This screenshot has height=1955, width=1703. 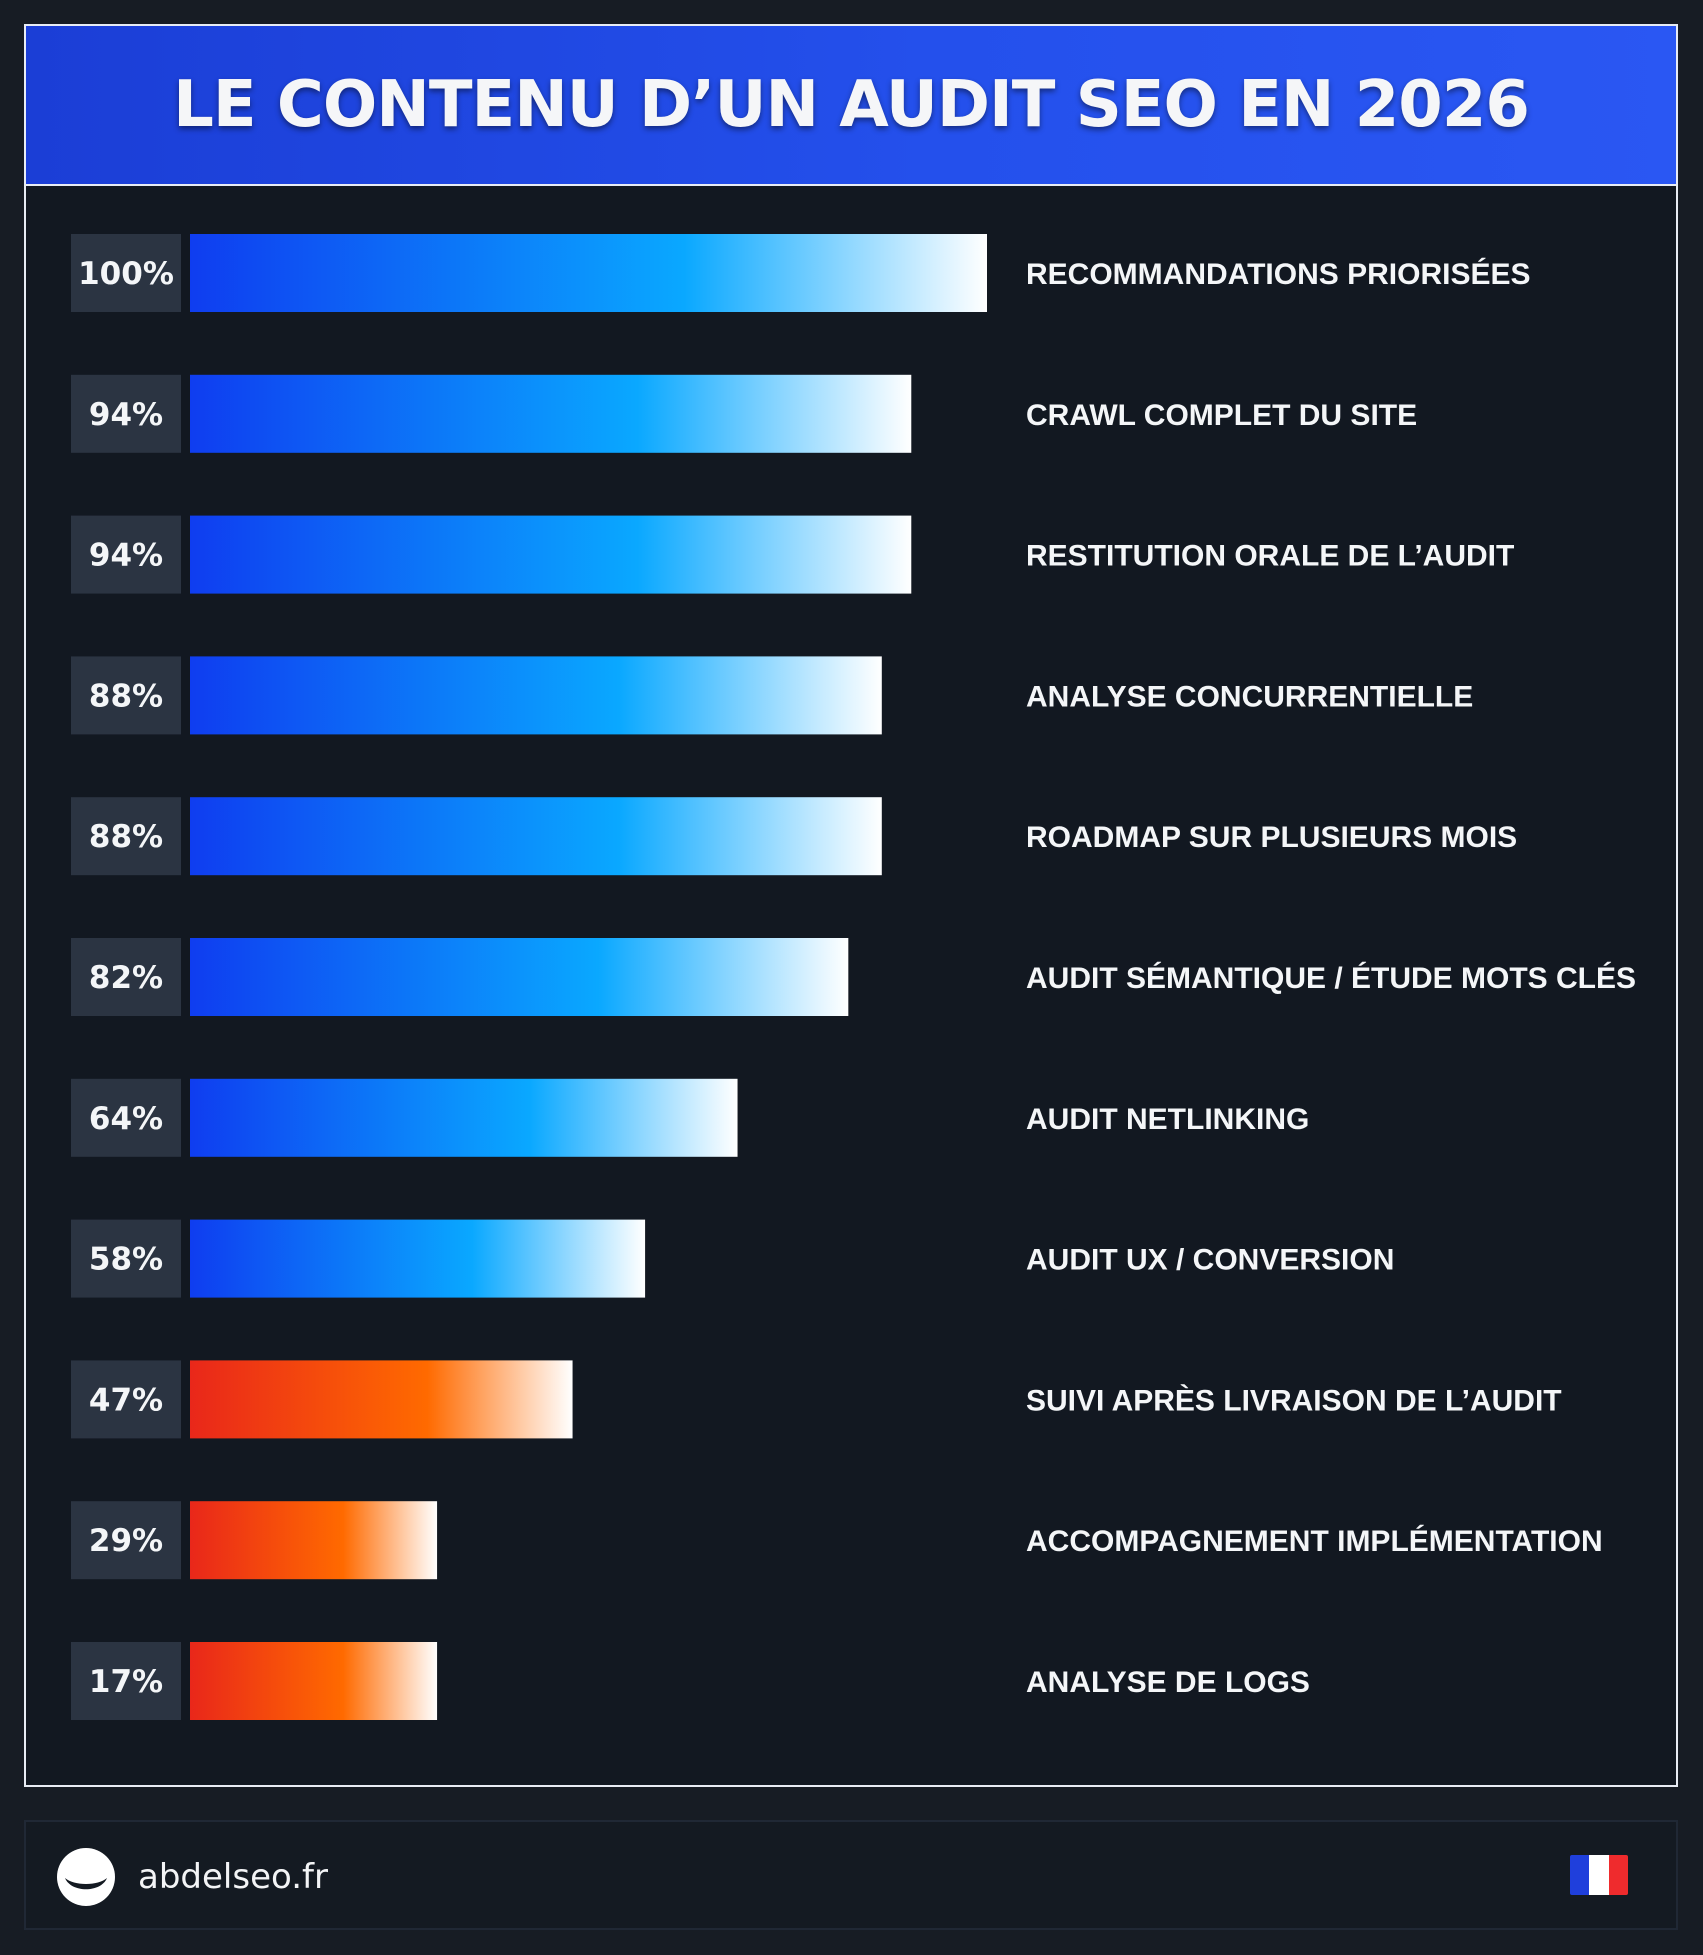 I want to click on site-name: abdelseo.fr, so click(x=233, y=1877).